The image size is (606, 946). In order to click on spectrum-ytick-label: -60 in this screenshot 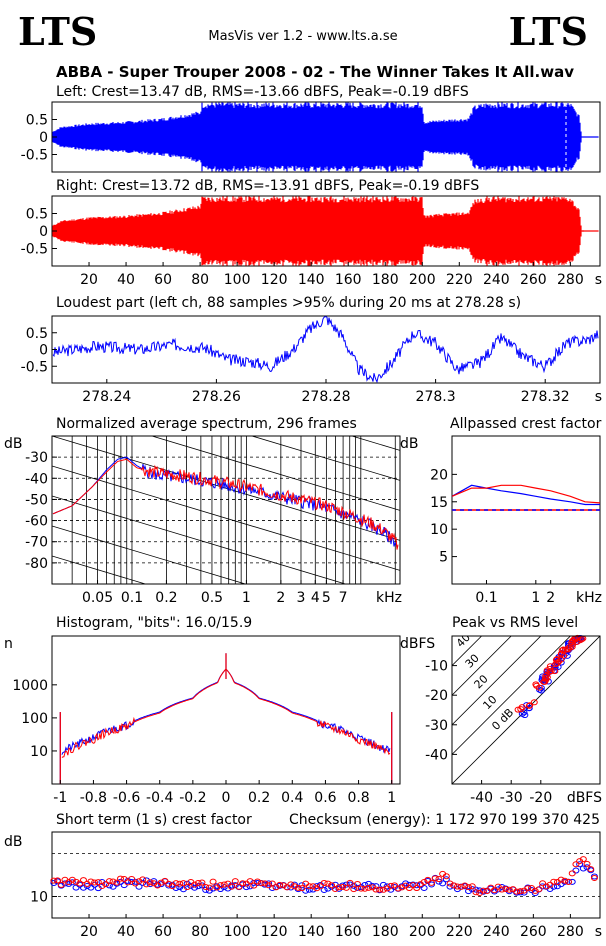, I will do `click(36, 522)`.